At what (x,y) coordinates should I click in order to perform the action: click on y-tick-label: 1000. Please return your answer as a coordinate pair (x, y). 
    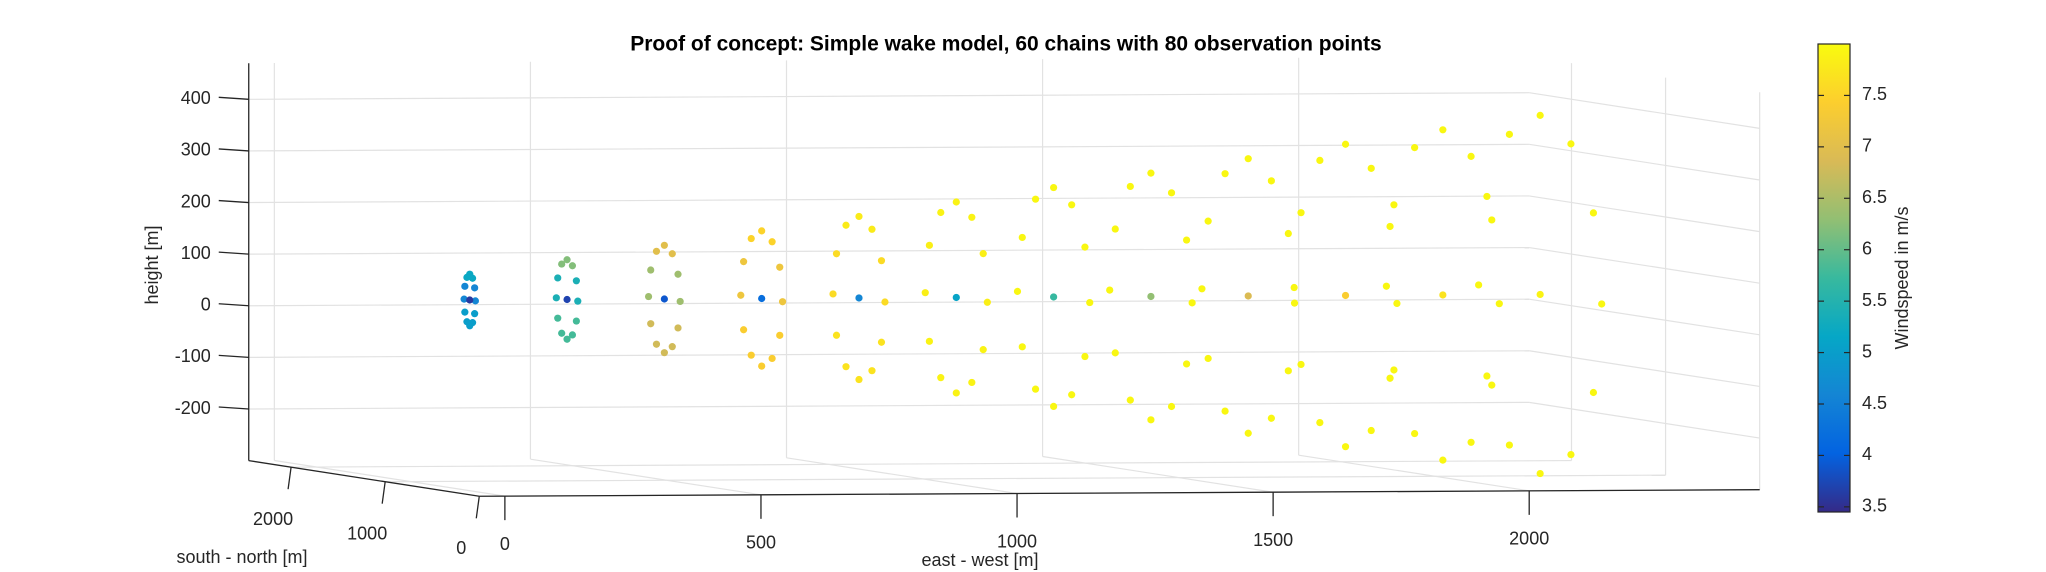
    Looking at the image, I should click on (367, 533).